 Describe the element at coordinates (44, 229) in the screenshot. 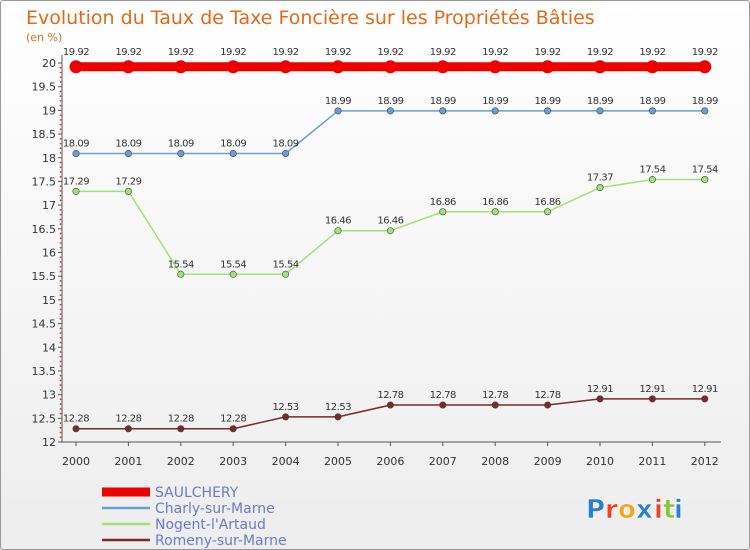

I see `y-tick-label: 16.5` at that location.